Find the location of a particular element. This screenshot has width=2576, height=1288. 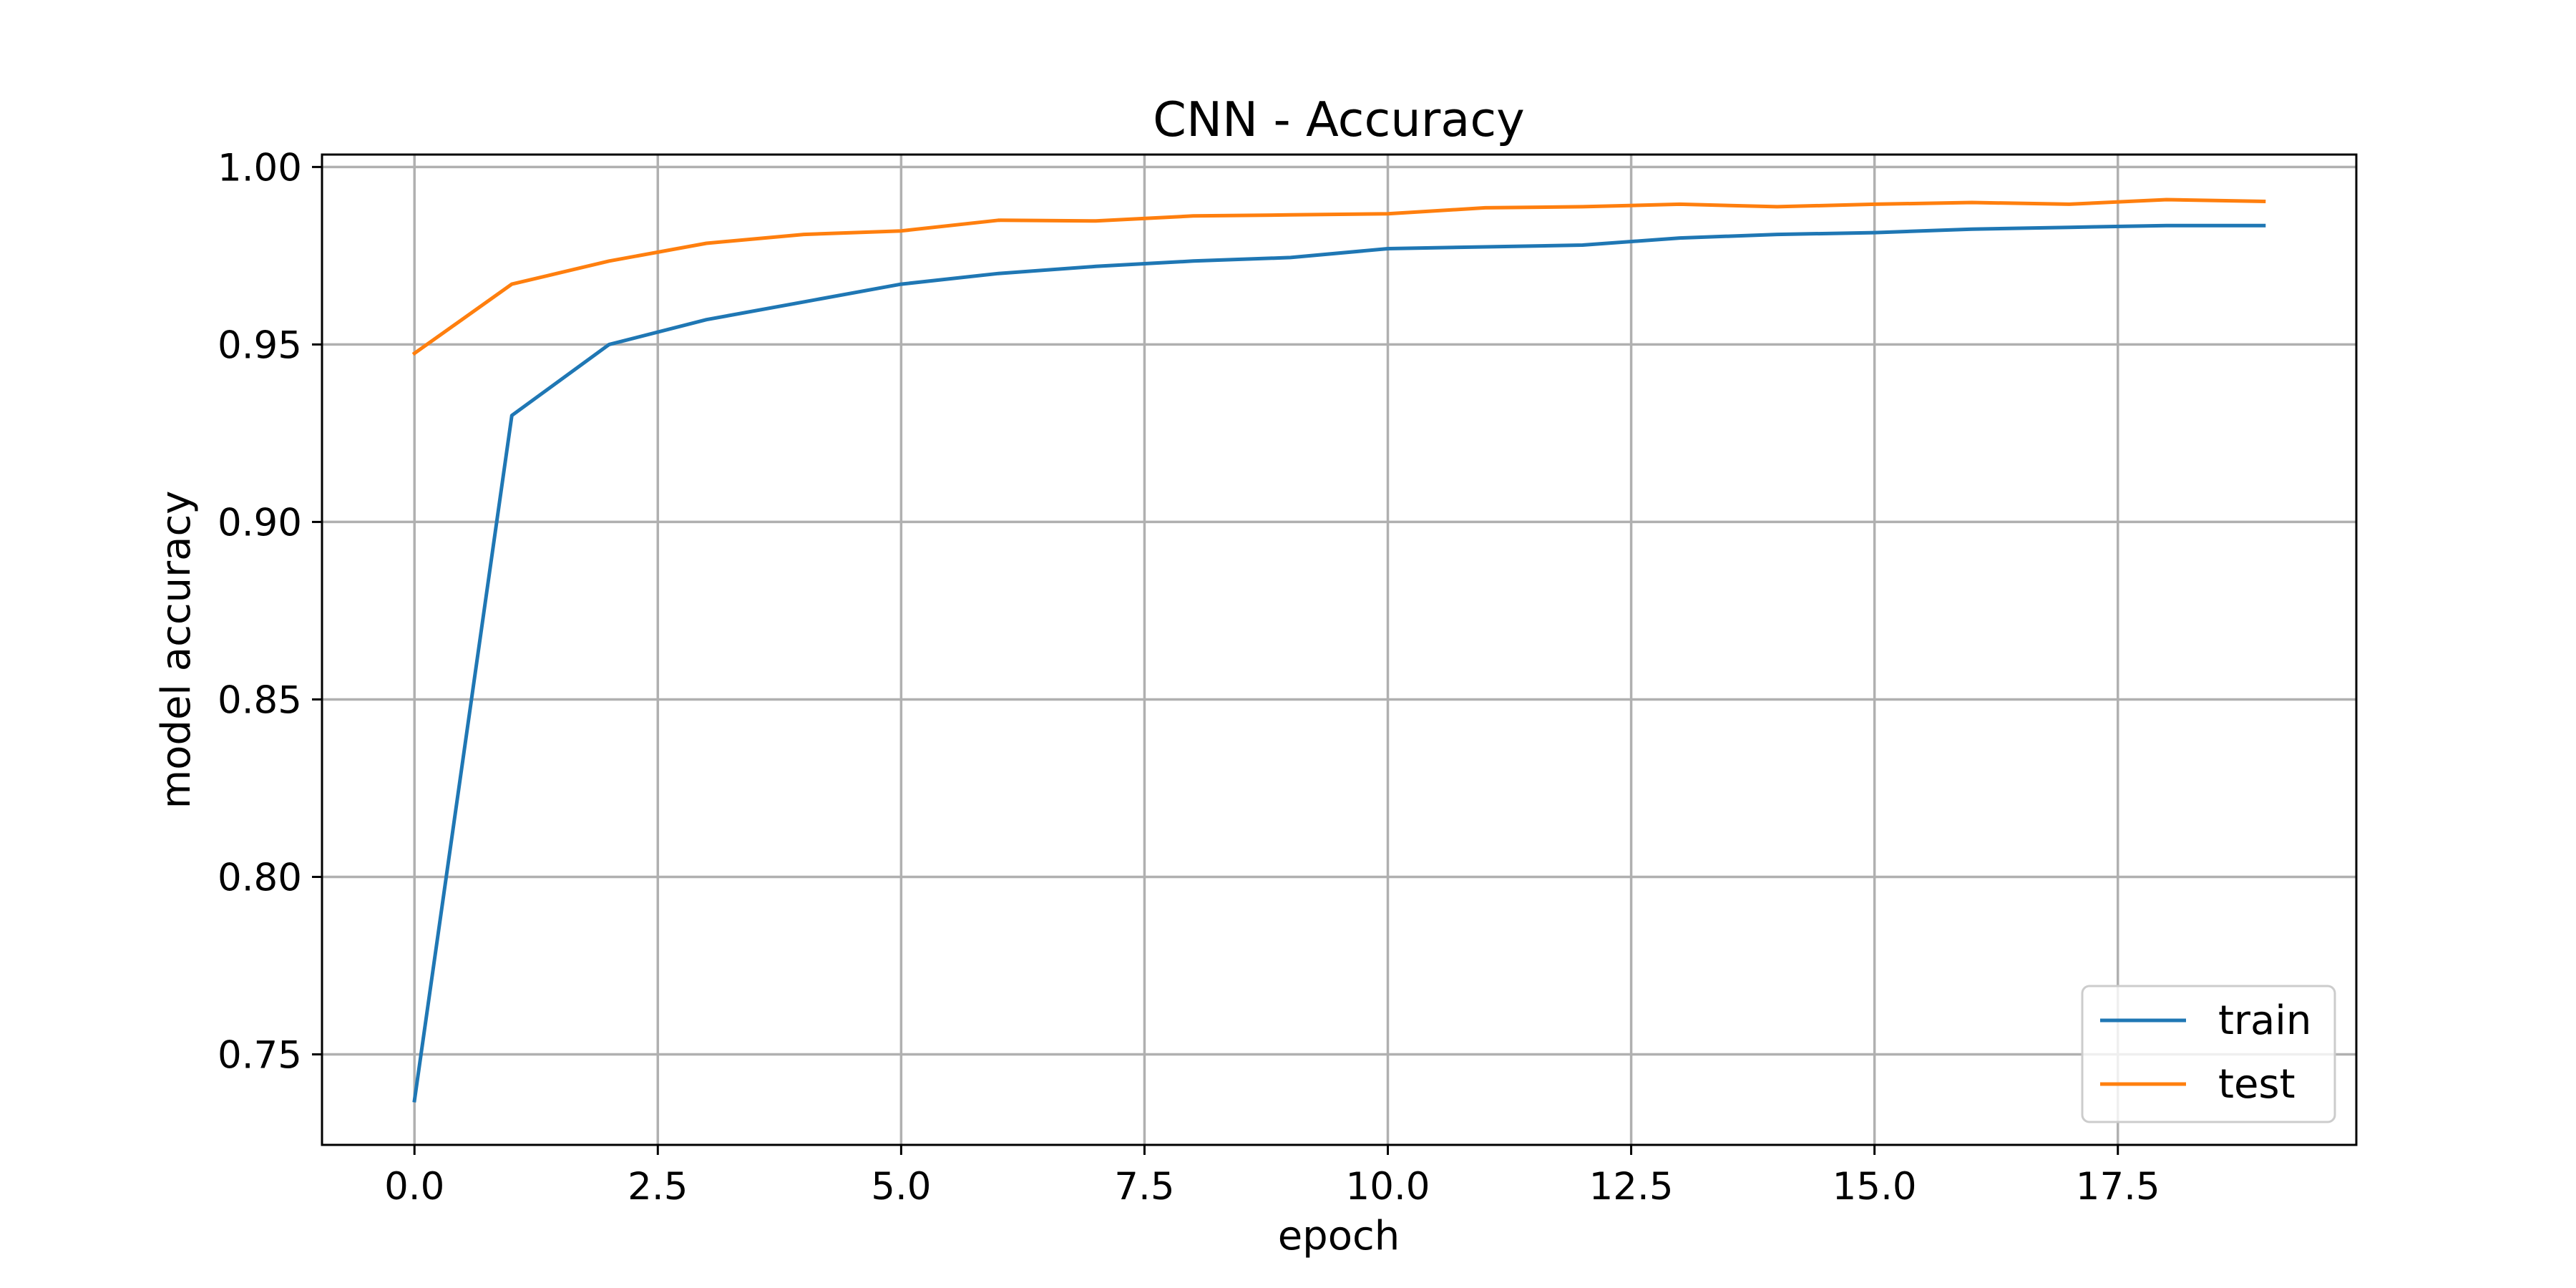

legend: train test is located at coordinates (2208, 1054).